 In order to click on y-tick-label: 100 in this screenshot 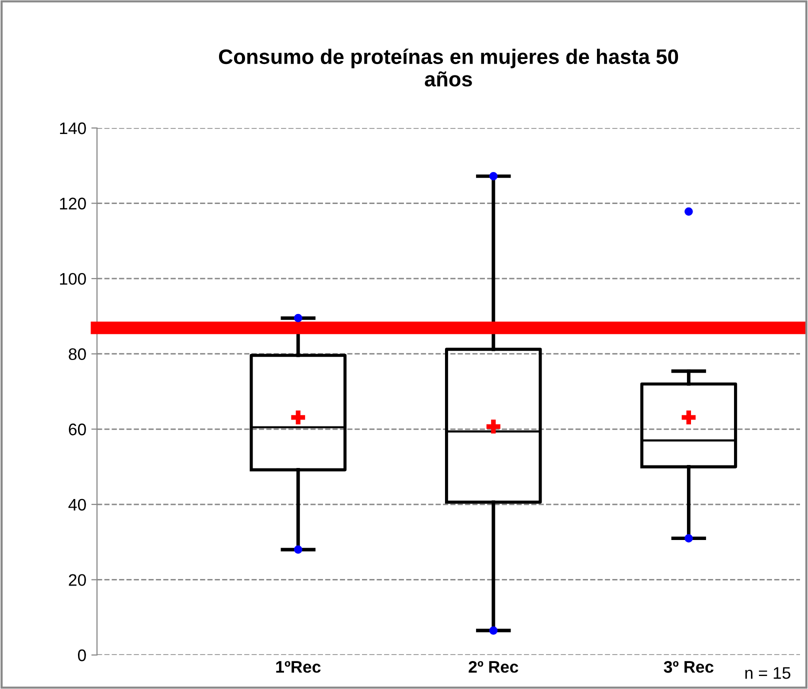, I will do `click(73, 278)`.